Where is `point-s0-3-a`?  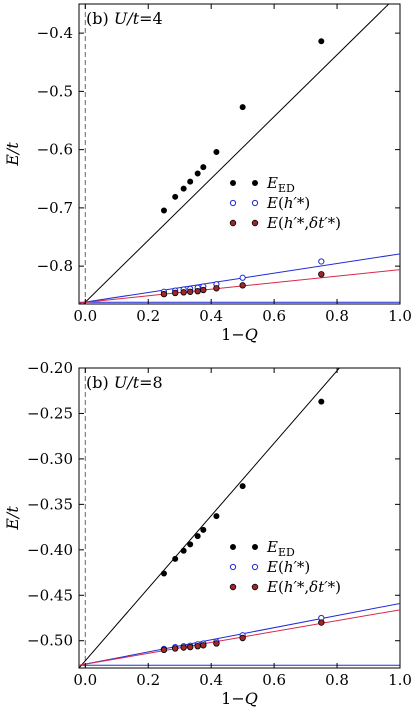
point-s0-3-a is located at coordinates (190, 181).